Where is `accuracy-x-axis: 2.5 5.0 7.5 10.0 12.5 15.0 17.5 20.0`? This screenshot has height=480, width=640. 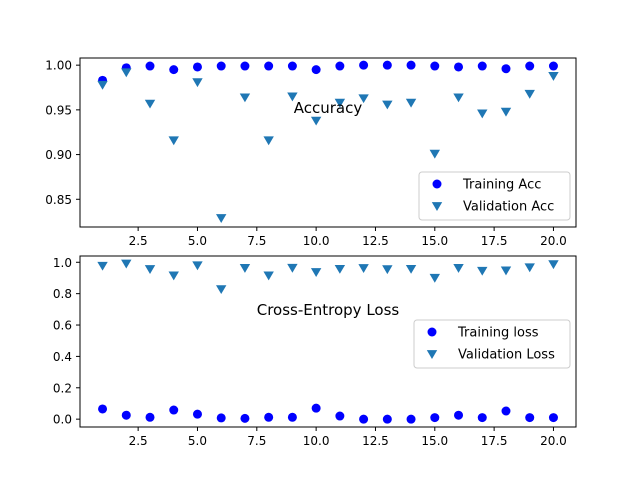 accuracy-x-axis: 2.5 5.0 7.5 10.0 12.5 15.0 17.5 20.0 is located at coordinates (348, 237).